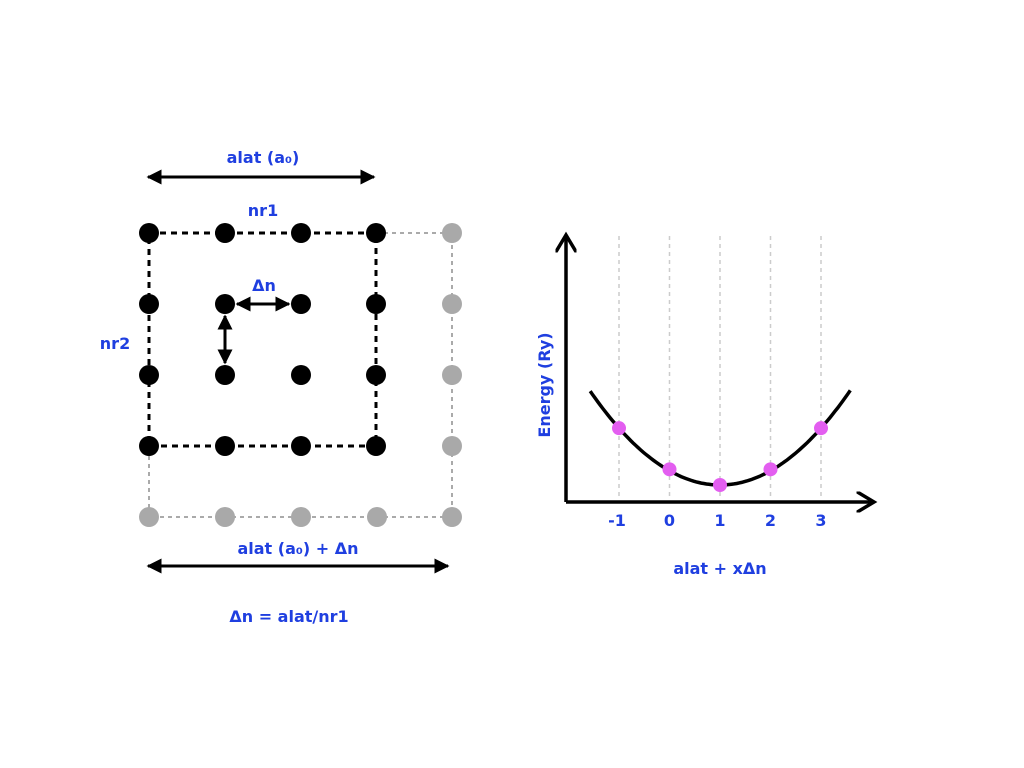 The width and height of the screenshot is (1024, 768). I want to click on dn-label: Δn, so click(264, 285).